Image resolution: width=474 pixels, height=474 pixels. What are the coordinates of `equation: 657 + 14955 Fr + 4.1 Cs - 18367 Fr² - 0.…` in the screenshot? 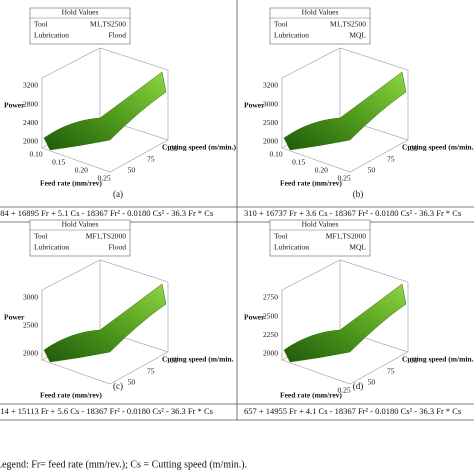 It's located at (352, 411).